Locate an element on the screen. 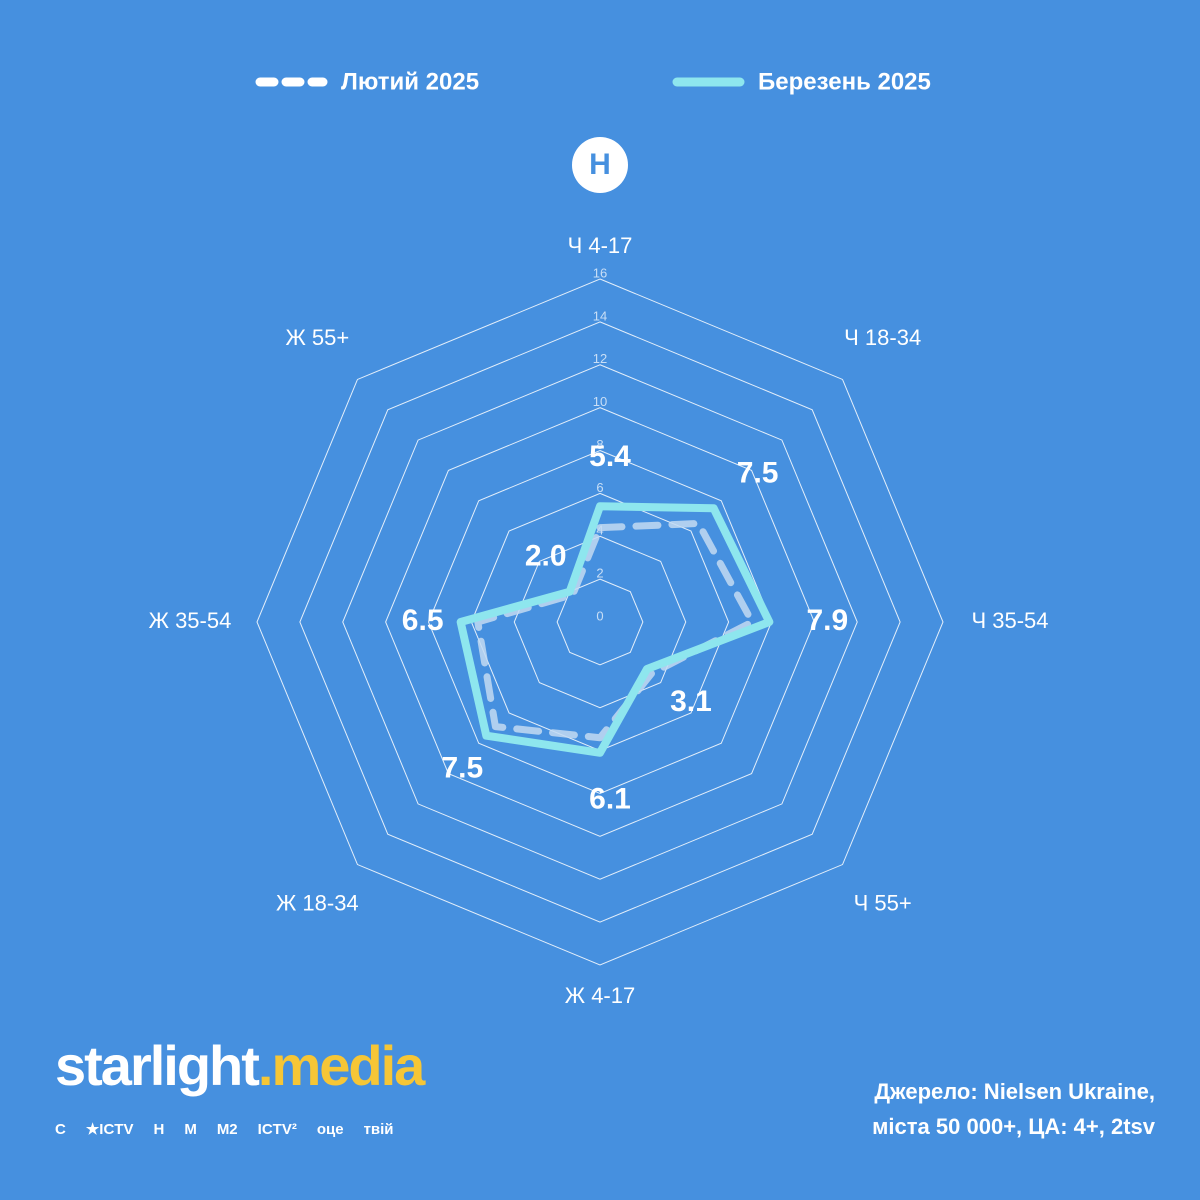 This screenshot has width=1200, height=1200. source-line: міста 50 000+, ЦА: 4+, 2tsv is located at coordinates (1014, 1126).